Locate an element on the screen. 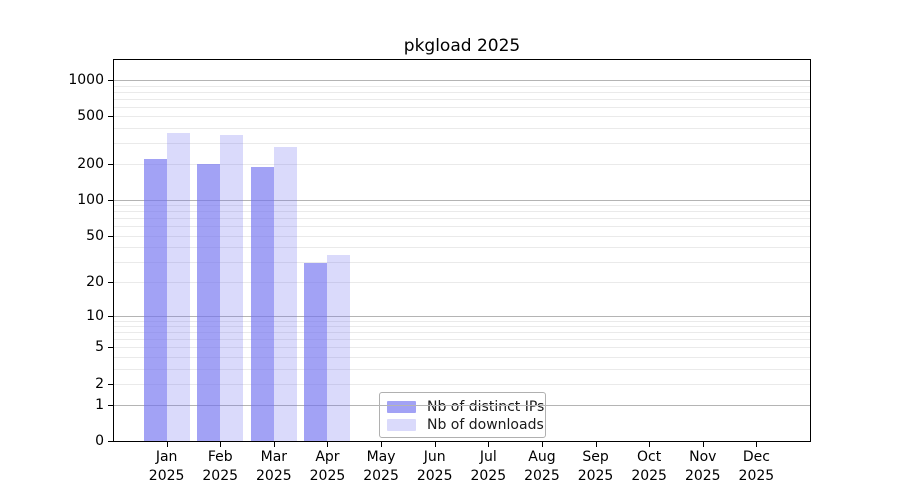  x-tick-label-may: May 2025 is located at coordinates (381, 466).